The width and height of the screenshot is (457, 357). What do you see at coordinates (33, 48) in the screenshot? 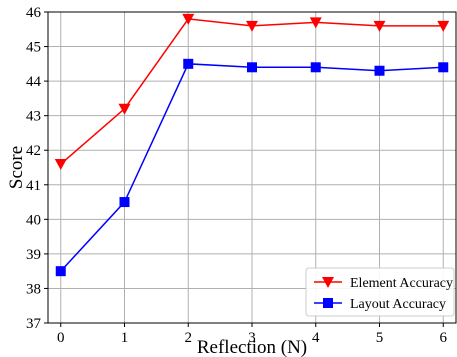
I see `y-tick-label: 45` at bounding box center [33, 48].